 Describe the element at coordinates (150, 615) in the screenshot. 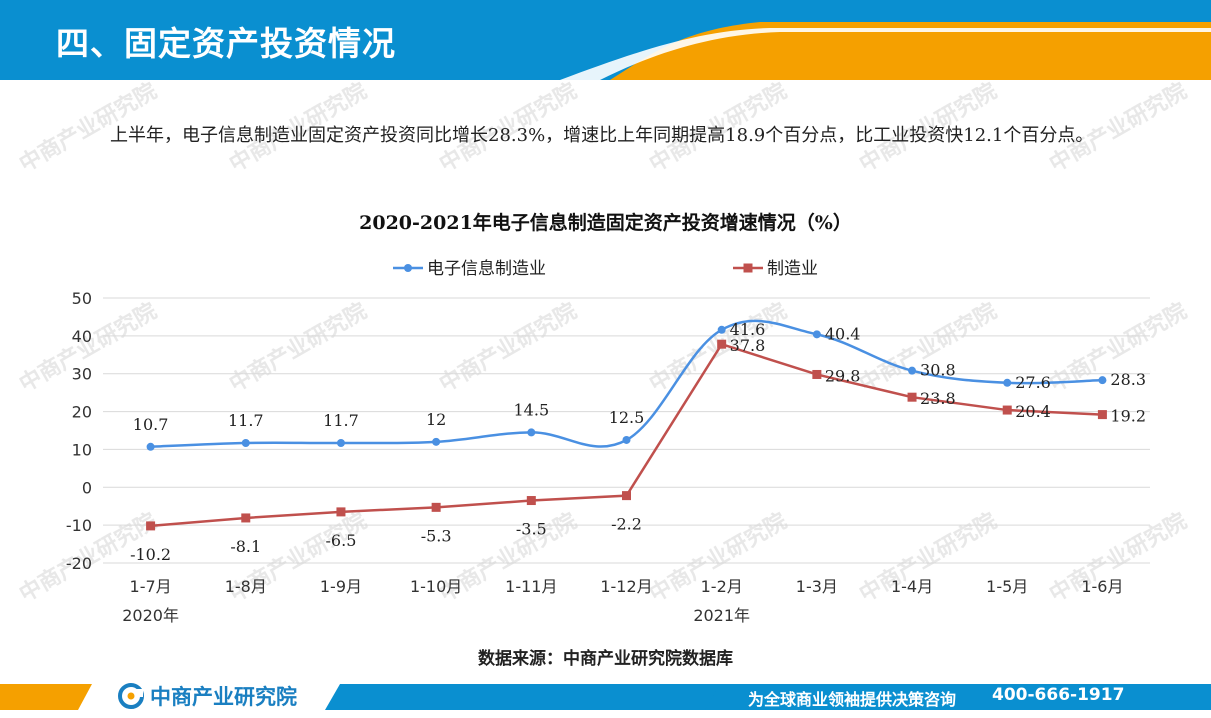

I see `year-label: 2020年` at that location.